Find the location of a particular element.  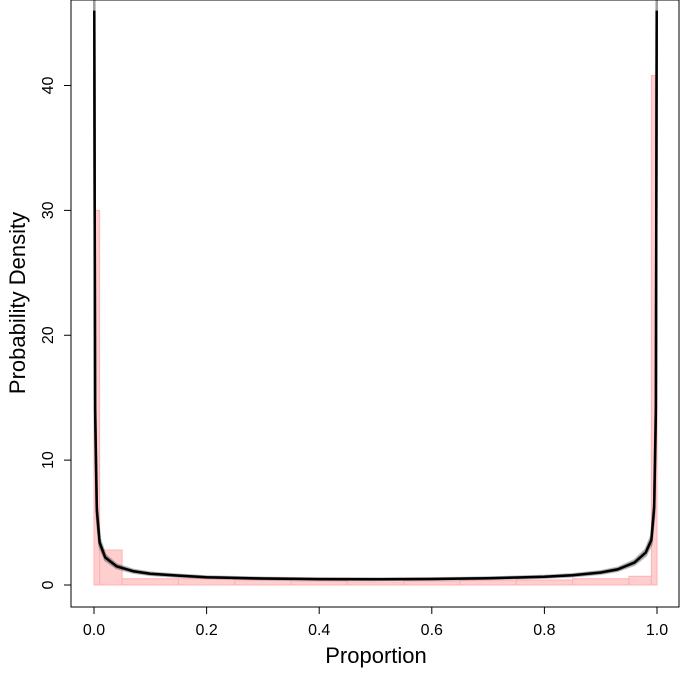

y-tick-label-0: 0 is located at coordinates (48, 584).